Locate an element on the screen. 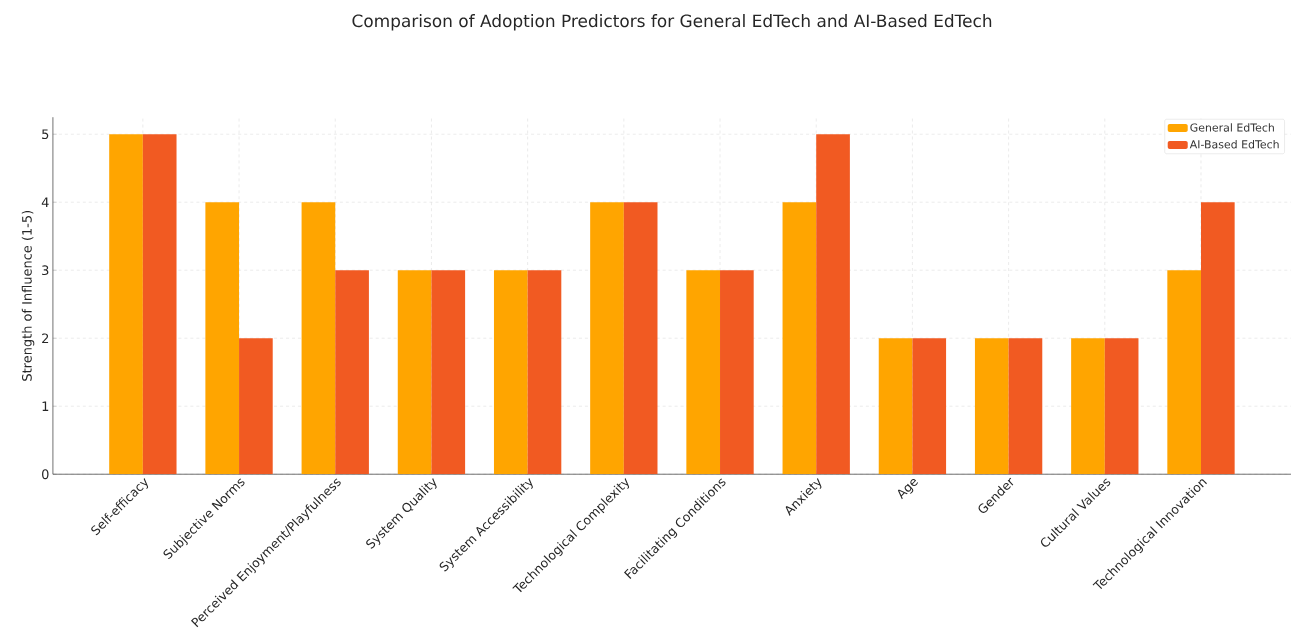 This screenshot has height=632, width=1293. y-tick-label: 5 is located at coordinates (45, 134).